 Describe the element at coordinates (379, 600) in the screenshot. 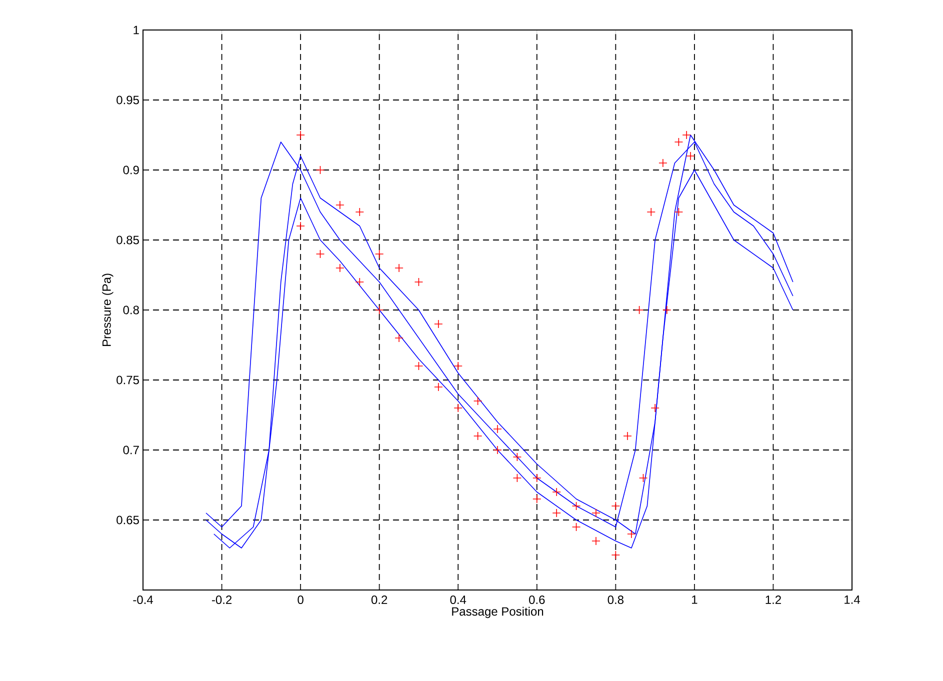

I see `x-tick-label: 0.2` at that location.